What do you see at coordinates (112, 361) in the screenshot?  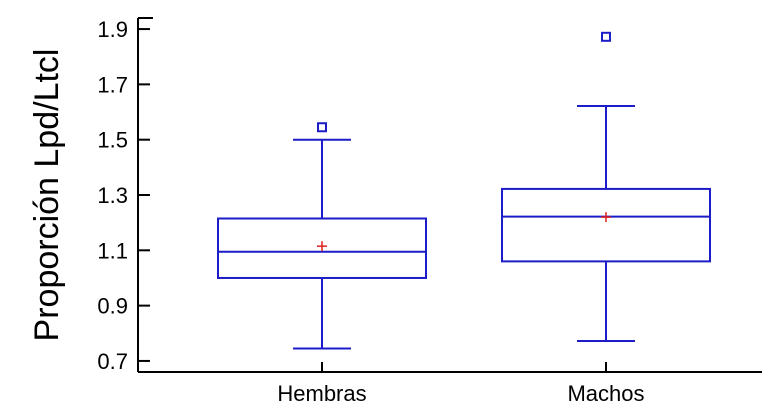 I see `y-tick-label: 0.7` at bounding box center [112, 361].